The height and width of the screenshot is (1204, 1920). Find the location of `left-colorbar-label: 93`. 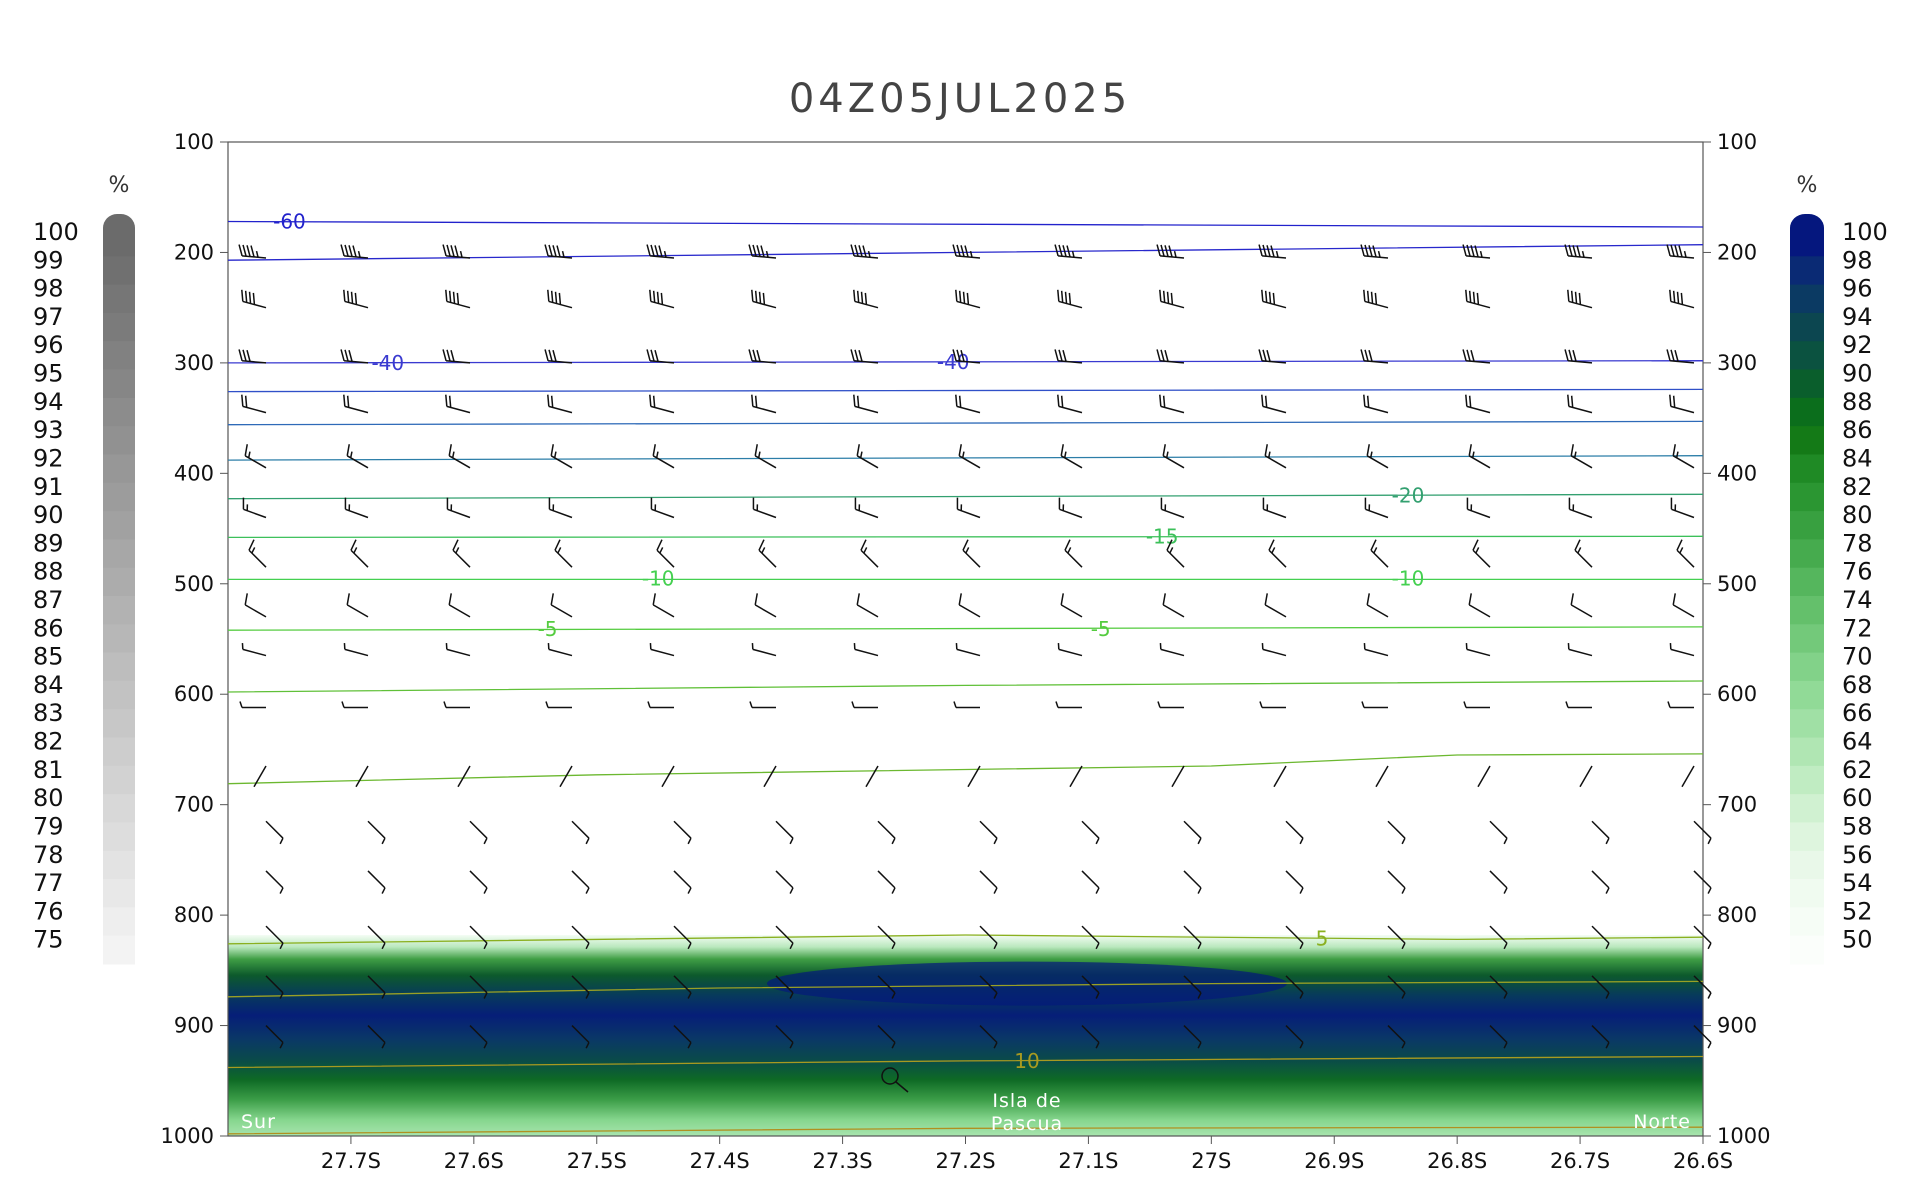

left-colorbar-label: 93 is located at coordinates (48, 430).